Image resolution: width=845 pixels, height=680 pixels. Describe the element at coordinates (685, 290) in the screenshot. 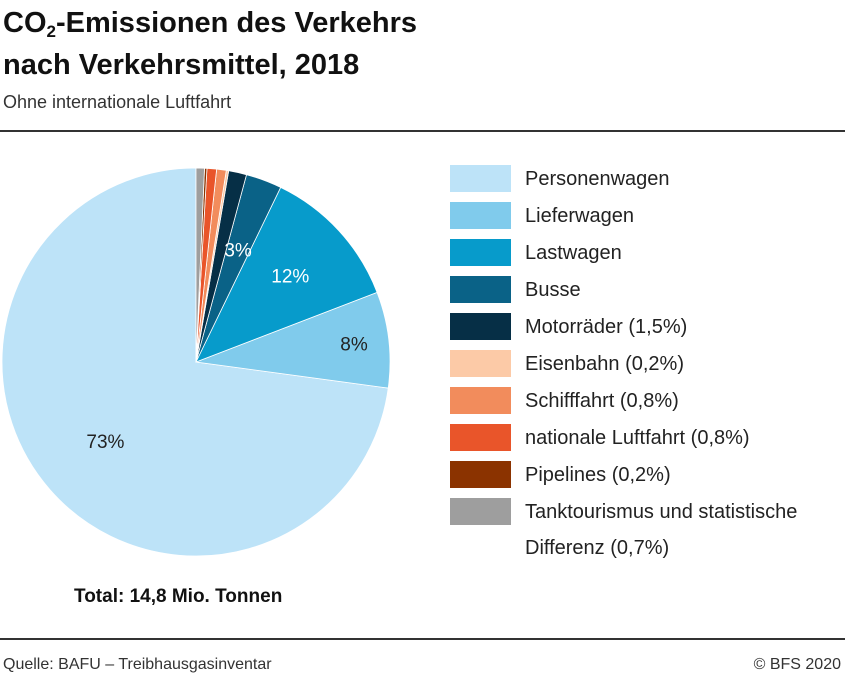

I see `legend-label: Busse` at that location.